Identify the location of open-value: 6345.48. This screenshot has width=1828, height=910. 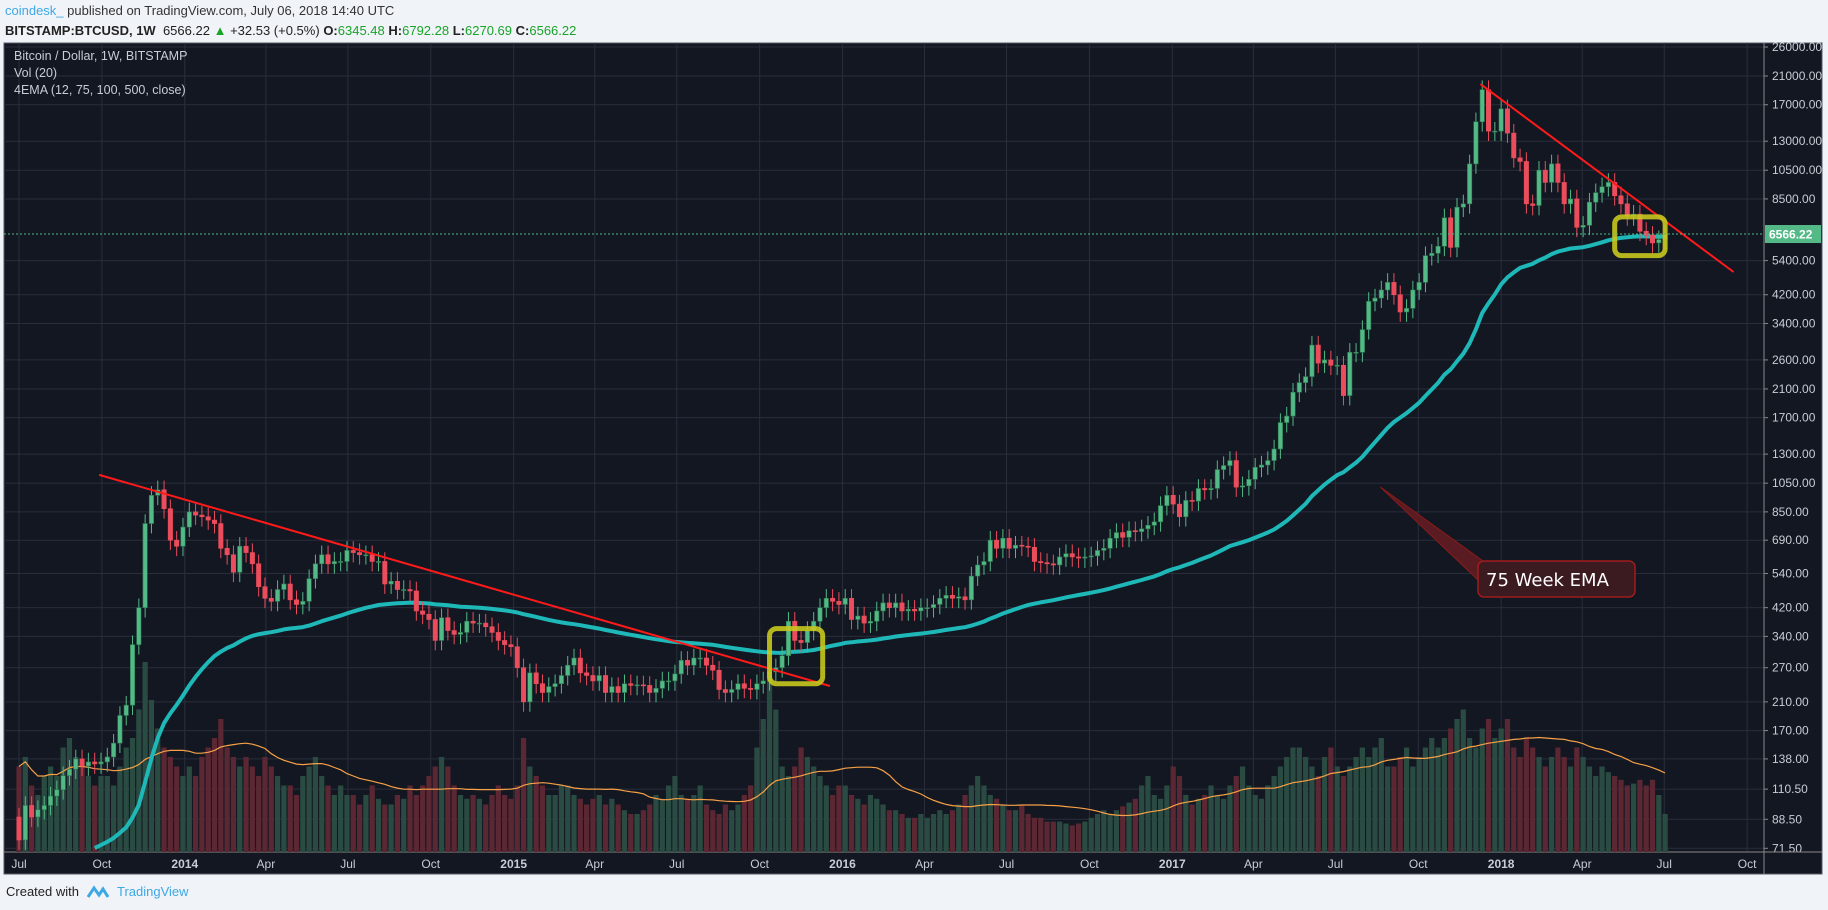
(361, 30).